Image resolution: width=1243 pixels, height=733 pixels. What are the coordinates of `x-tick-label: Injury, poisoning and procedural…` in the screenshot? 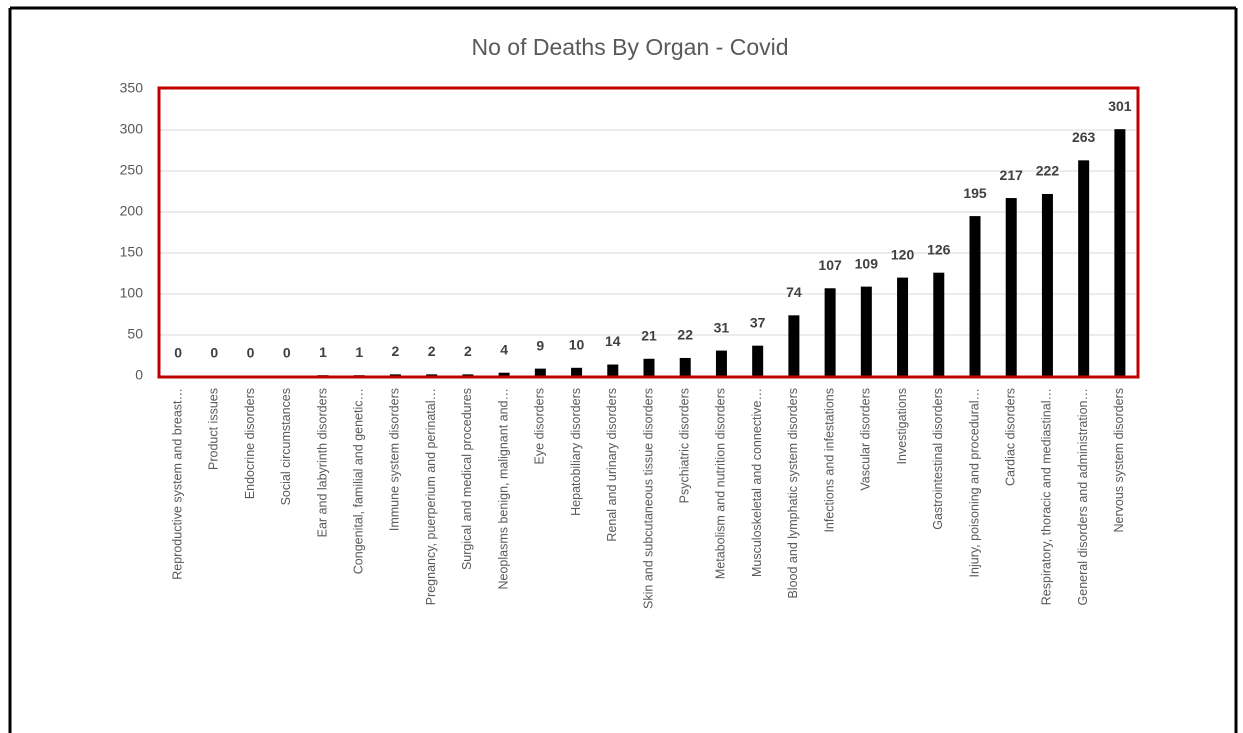 It's located at (974, 482).